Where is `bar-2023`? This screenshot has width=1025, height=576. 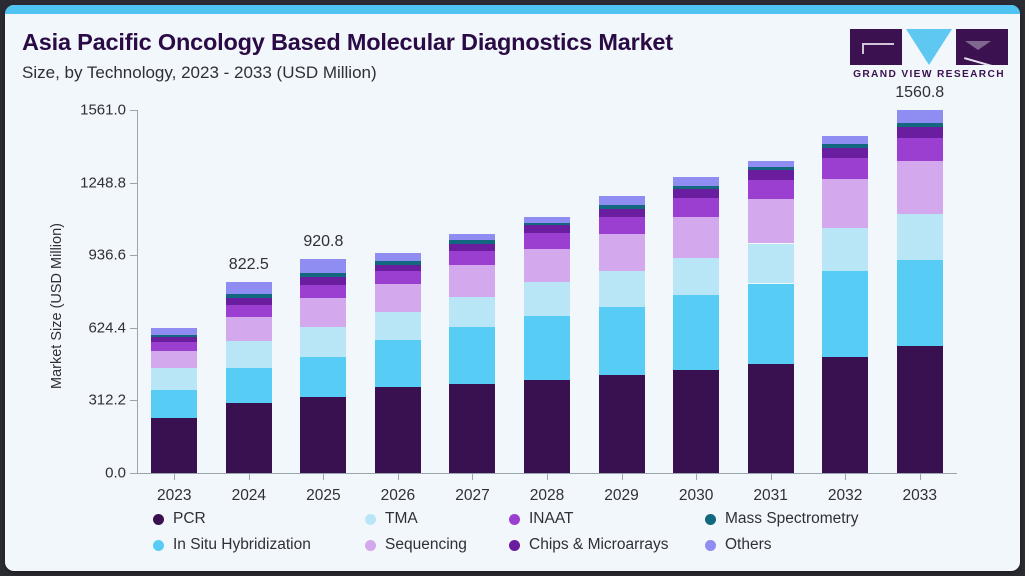
bar-2023 is located at coordinates (174, 400).